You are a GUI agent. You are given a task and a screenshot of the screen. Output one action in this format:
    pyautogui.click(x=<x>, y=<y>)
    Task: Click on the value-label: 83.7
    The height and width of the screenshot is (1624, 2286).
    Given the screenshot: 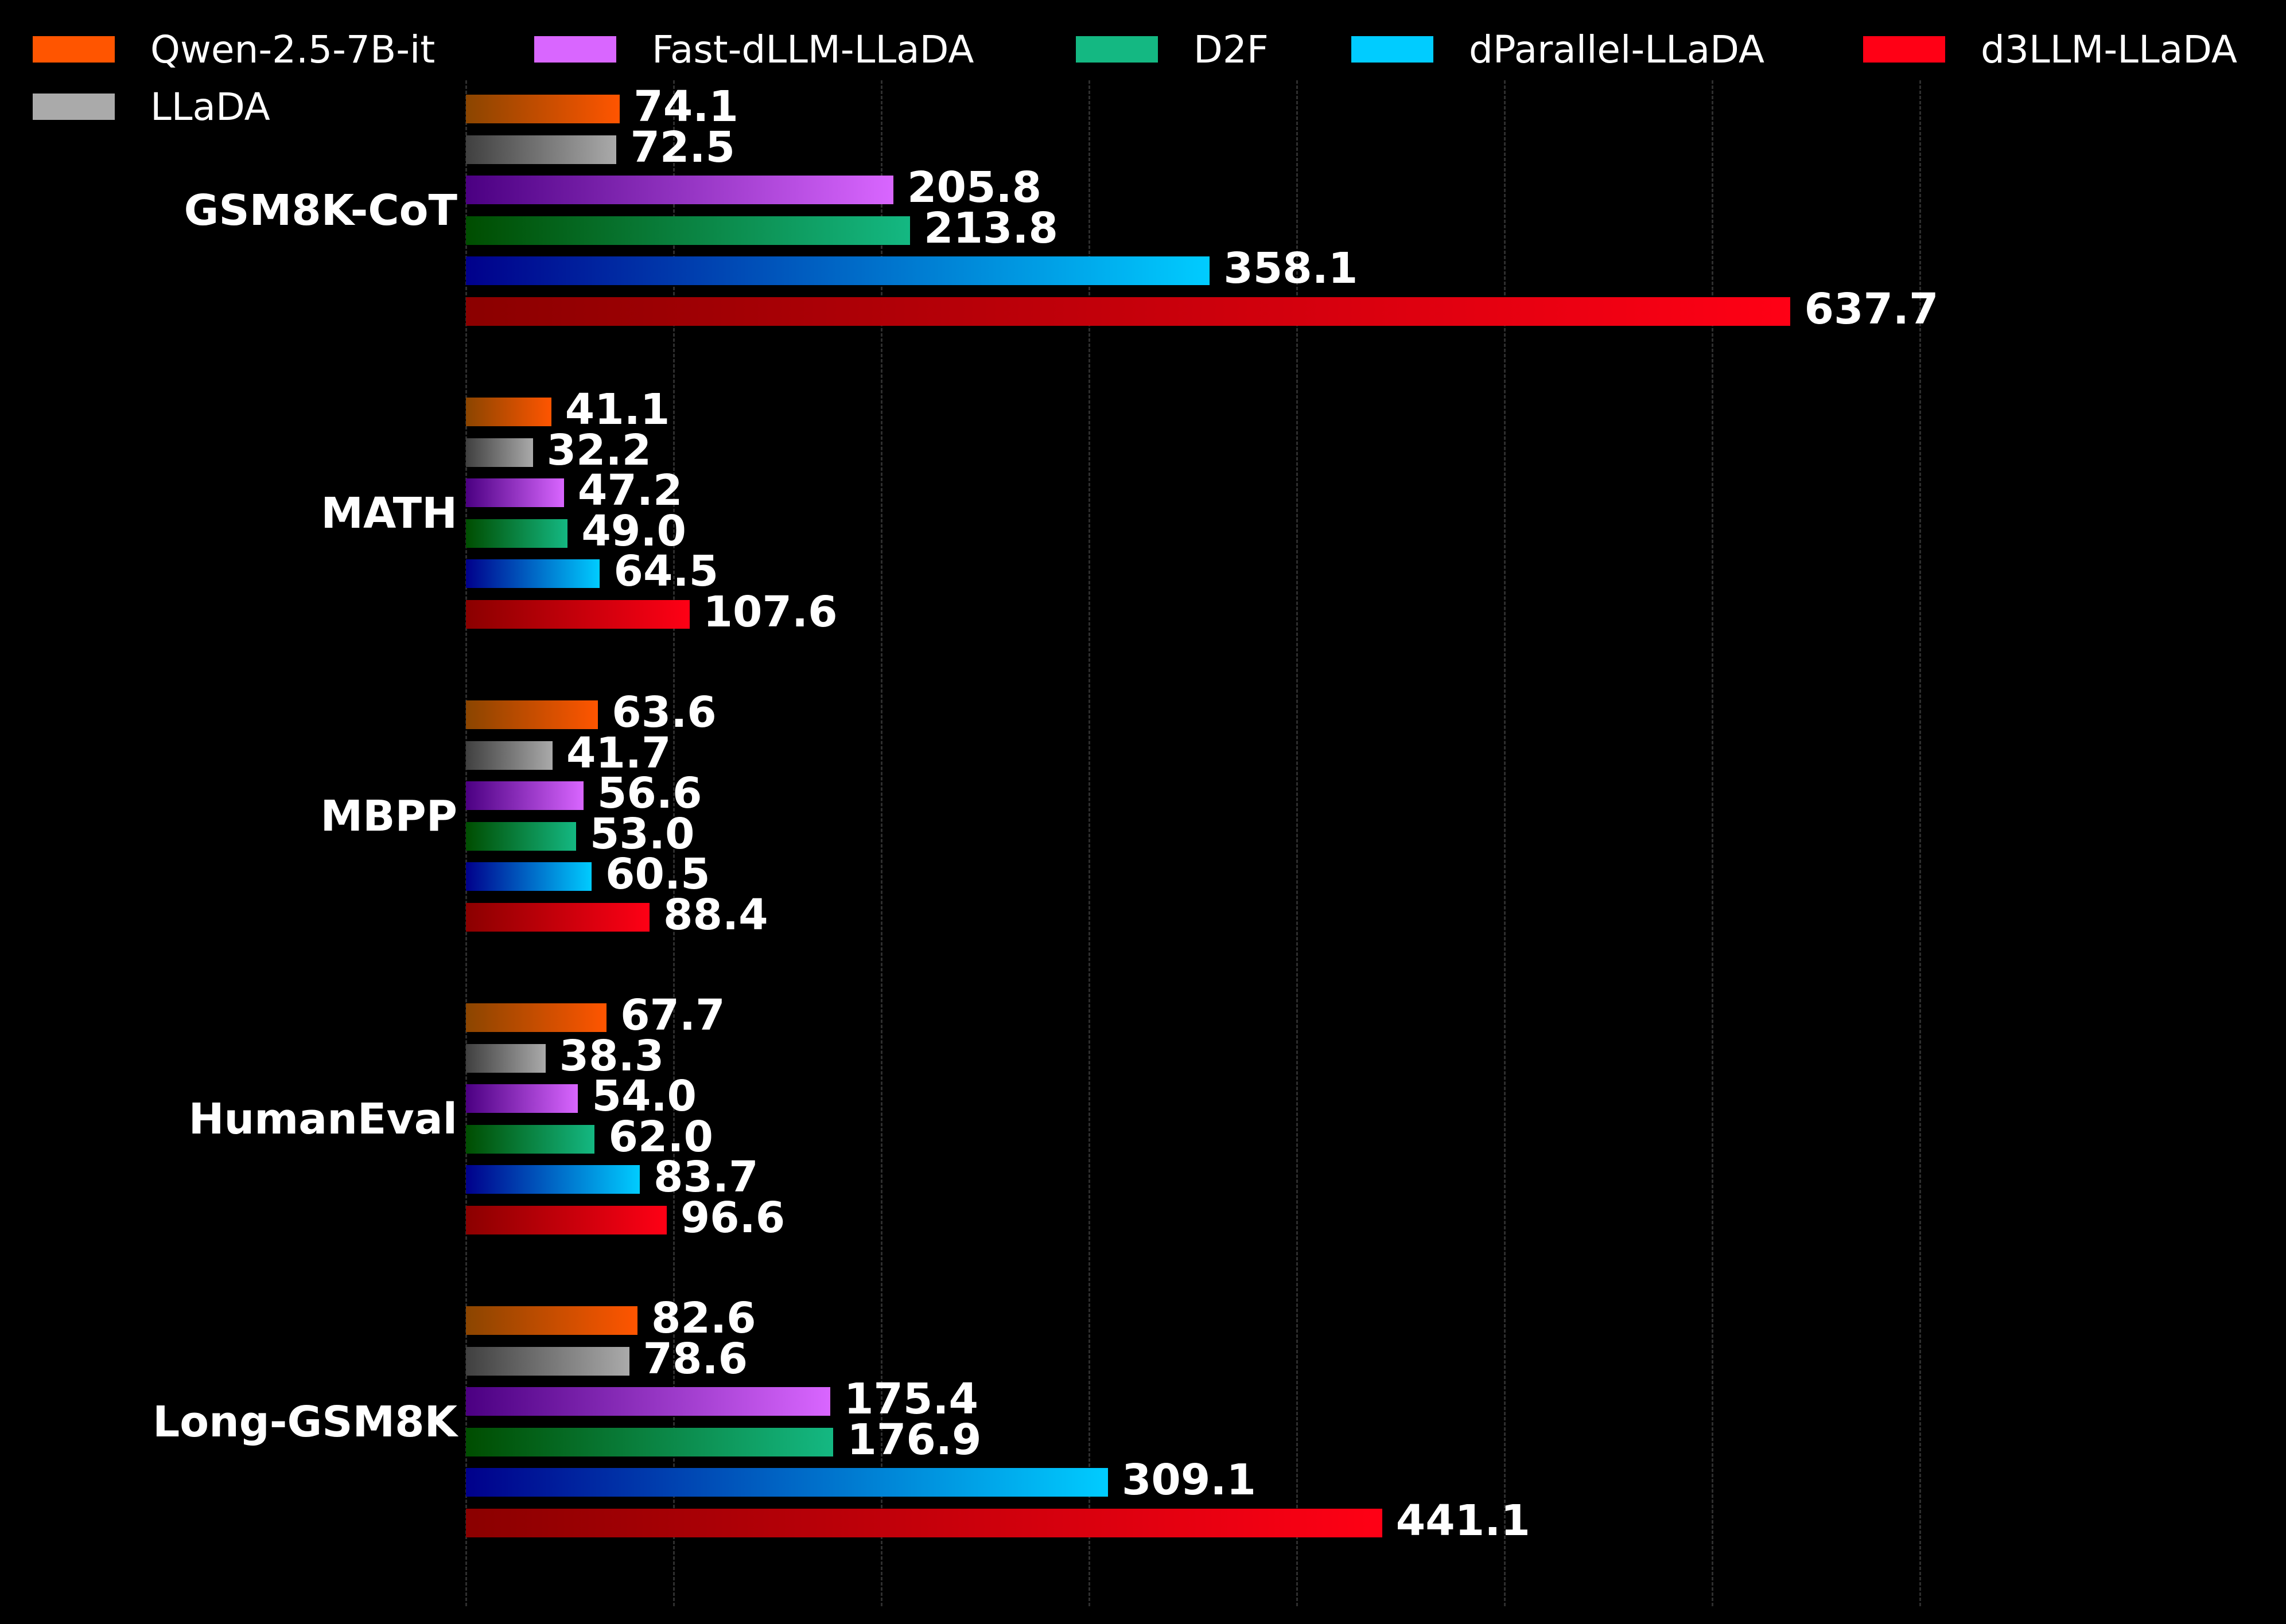 What is the action you would take?
    pyautogui.click(x=706, y=1177)
    